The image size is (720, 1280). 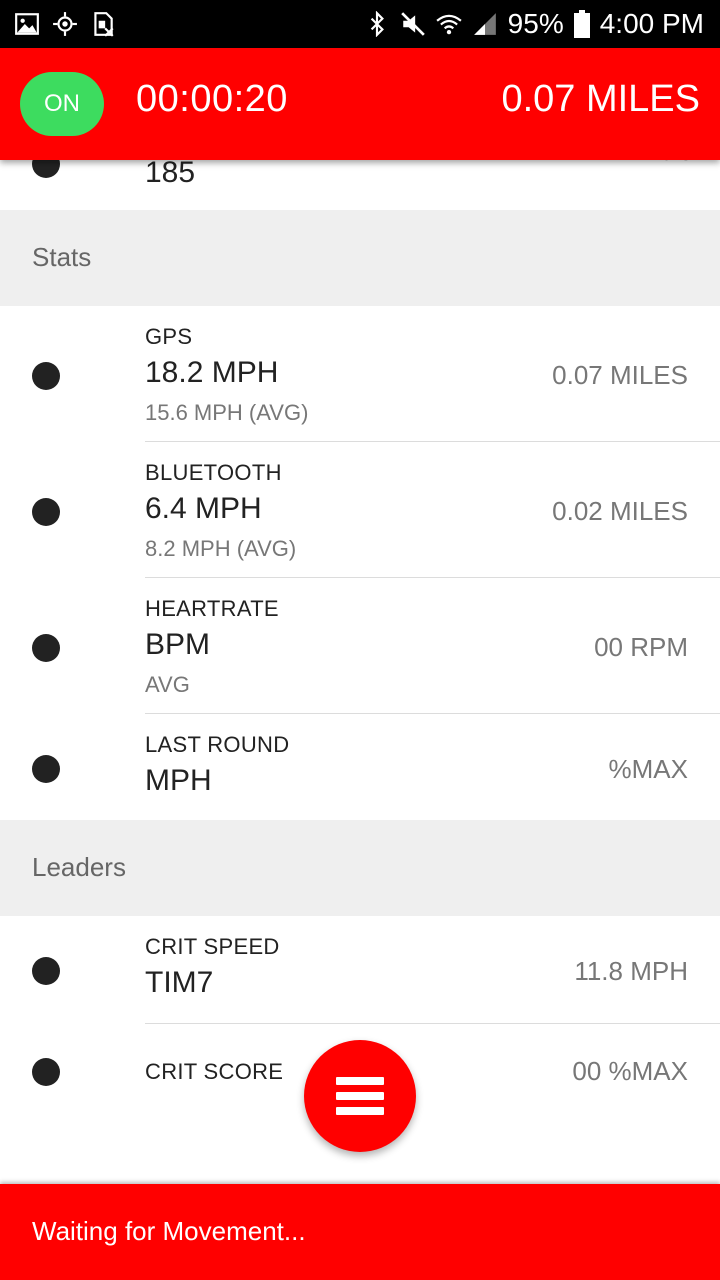 What do you see at coordinates (178, 644) in the screenshot?
I see `stat-value: BPM` at bounding box center [178, 644].